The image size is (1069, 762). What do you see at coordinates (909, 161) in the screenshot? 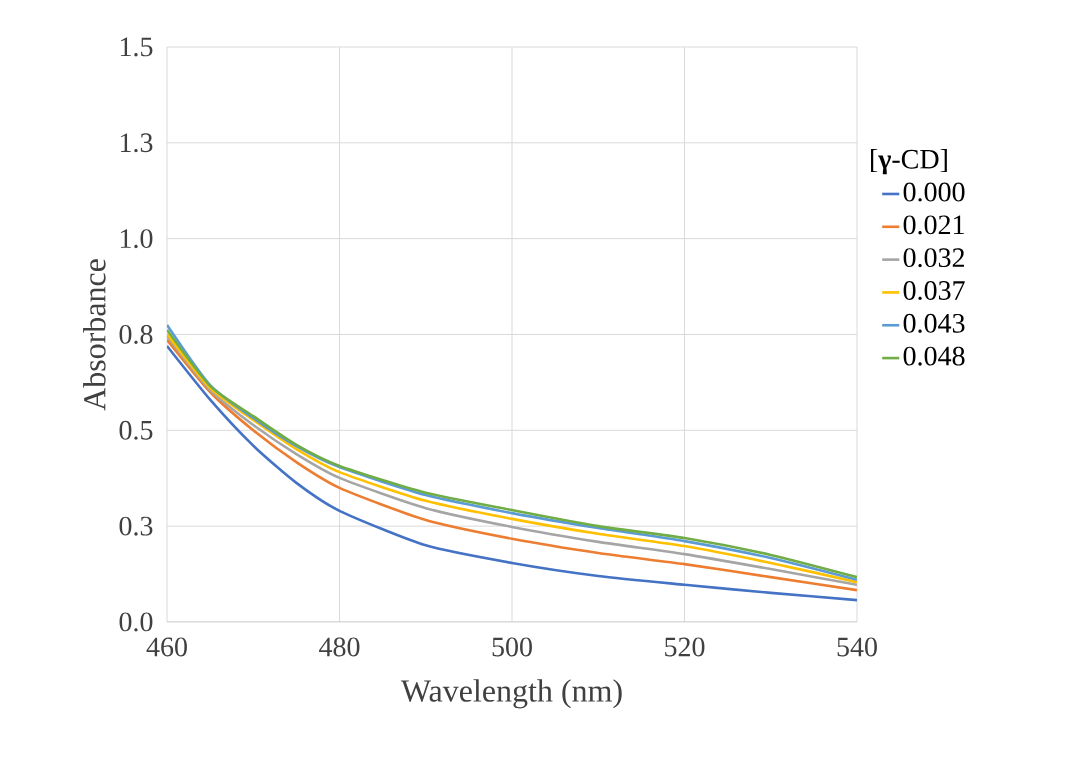
I see `legend-title: [γ-CD]` at bounding box center [909, 161].